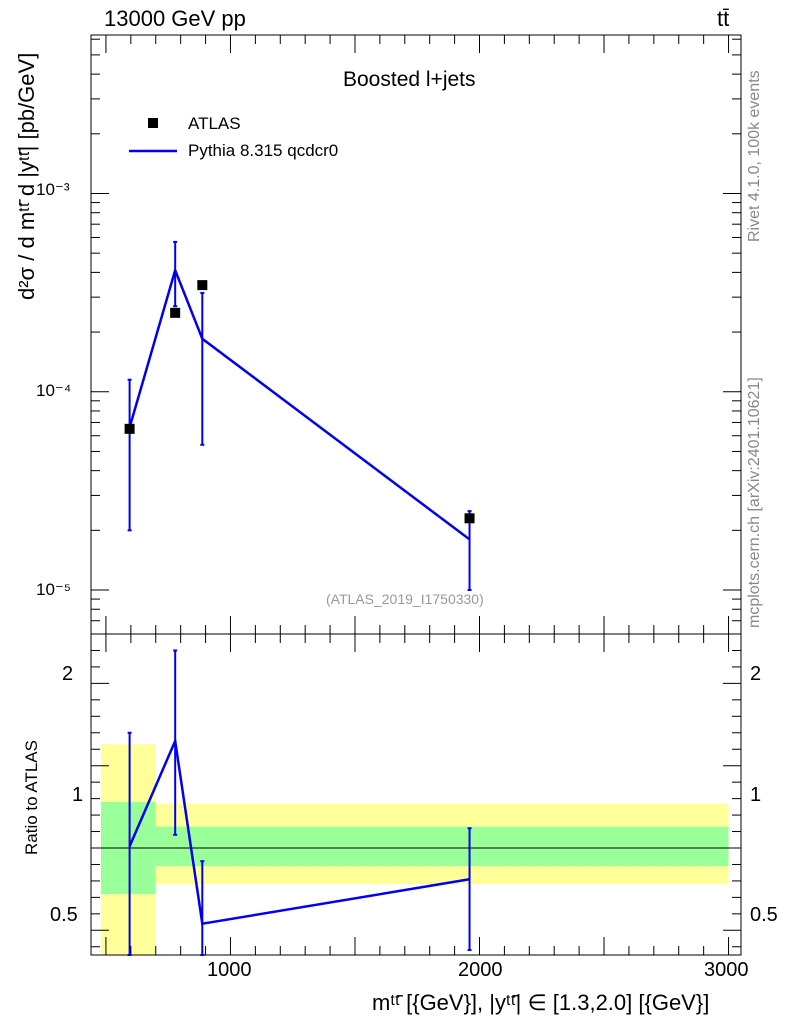 This screenshot has height=1024, width=786. I want to click on ytick-label-1e-5: 10⁻⁵, so click(53, 589).